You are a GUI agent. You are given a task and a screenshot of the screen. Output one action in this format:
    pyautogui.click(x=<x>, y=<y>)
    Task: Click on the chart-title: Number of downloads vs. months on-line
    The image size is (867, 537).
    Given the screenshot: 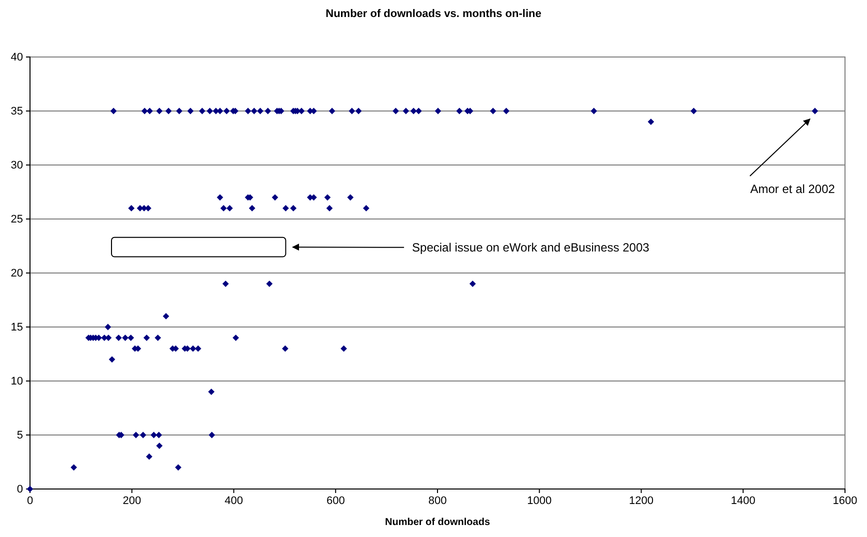 What is the action you would take?
    pyautogui.click(x=434, y=14)
    